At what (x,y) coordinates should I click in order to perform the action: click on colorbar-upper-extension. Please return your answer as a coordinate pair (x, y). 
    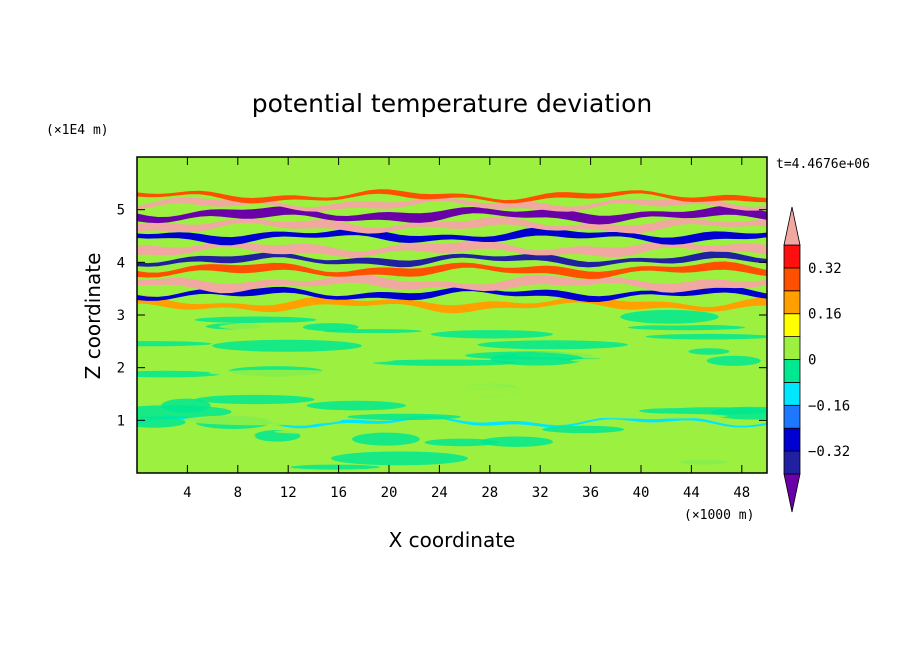
    Looking at the image, I should click on (792, 226).